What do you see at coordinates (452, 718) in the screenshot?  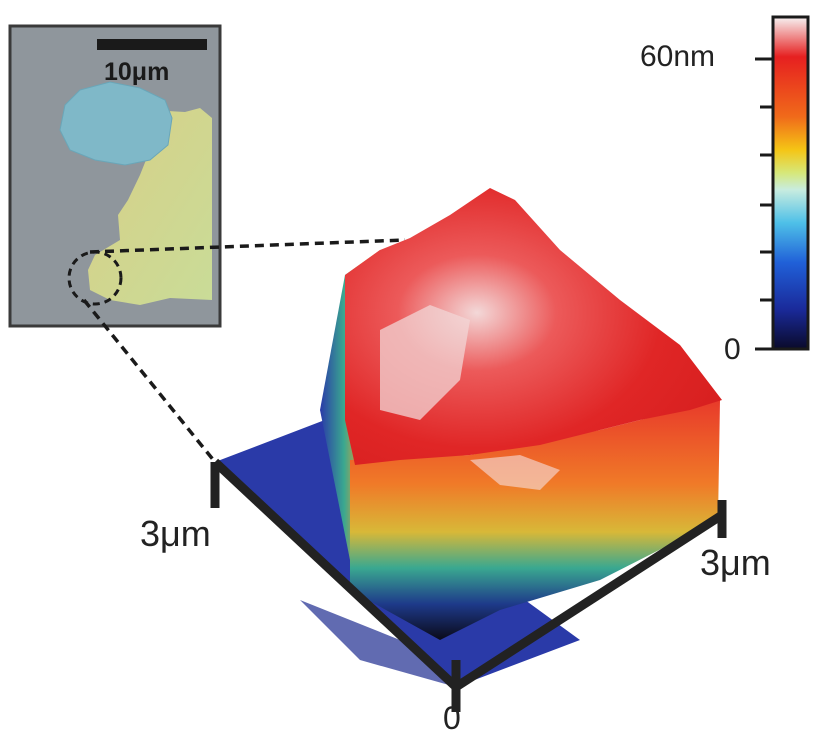 I see `axis-origin-label: 0` at bounding box center [452, 718].